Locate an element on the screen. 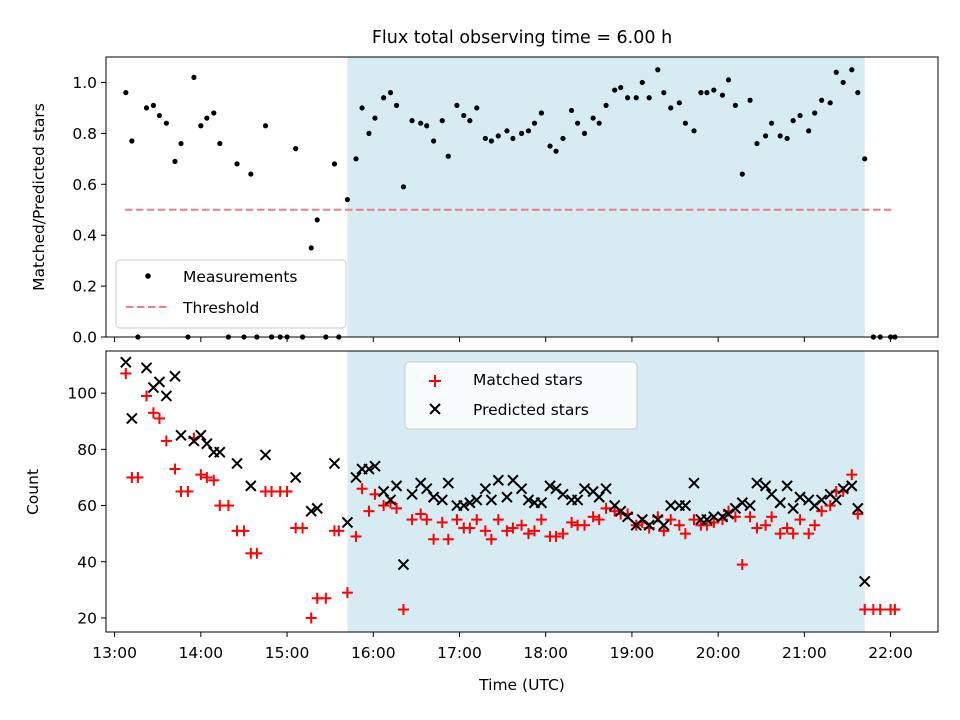  ratio-y-tick-label: 0.0 is located at coordinates (84, 338).